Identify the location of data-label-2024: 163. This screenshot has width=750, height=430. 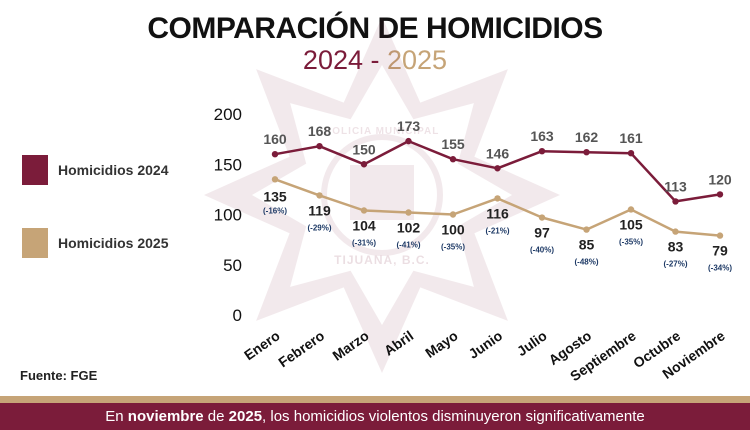
(542, 136).